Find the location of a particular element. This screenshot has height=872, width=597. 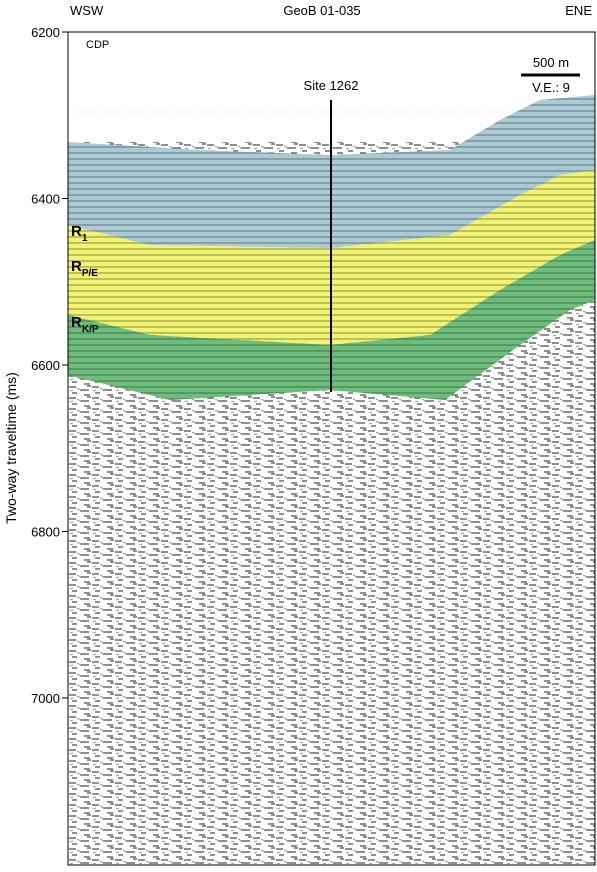

tick-label: 6800 is located at coordinates (45, 532).